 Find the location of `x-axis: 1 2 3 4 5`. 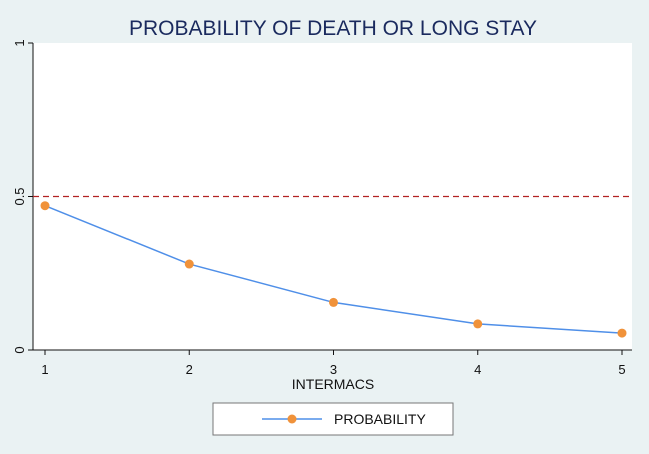

x-axis: 1 2 3 4 5 is located at coordinates (332, 363).